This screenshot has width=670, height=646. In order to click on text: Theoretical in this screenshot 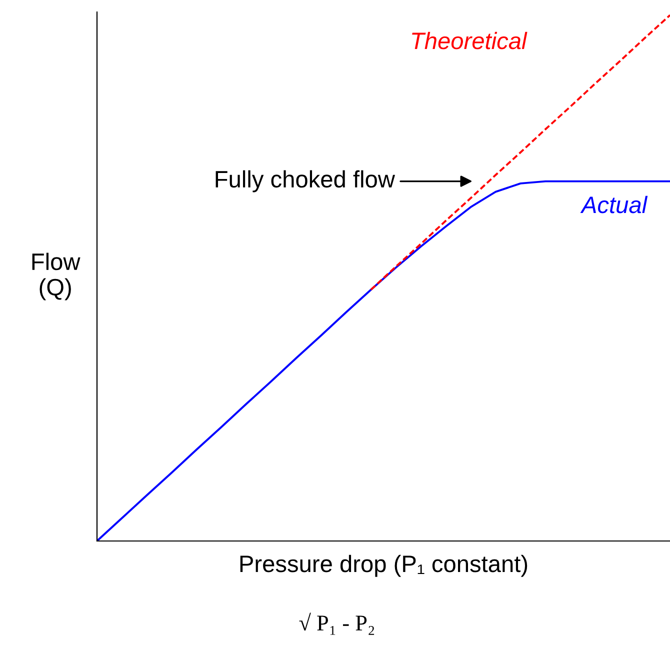, I will do `click(470, 41)`.